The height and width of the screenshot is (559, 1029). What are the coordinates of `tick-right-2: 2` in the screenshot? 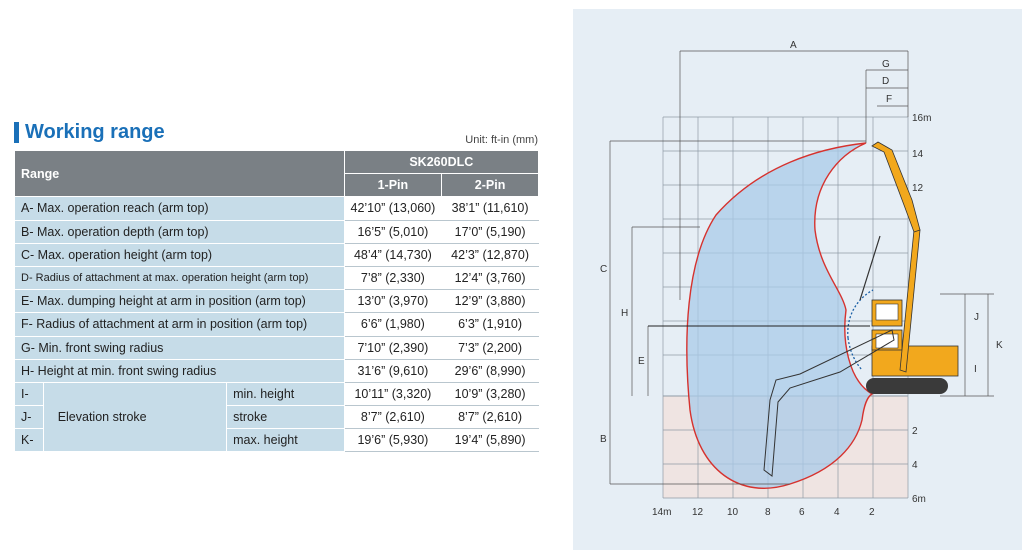 It's located at (915, 431).